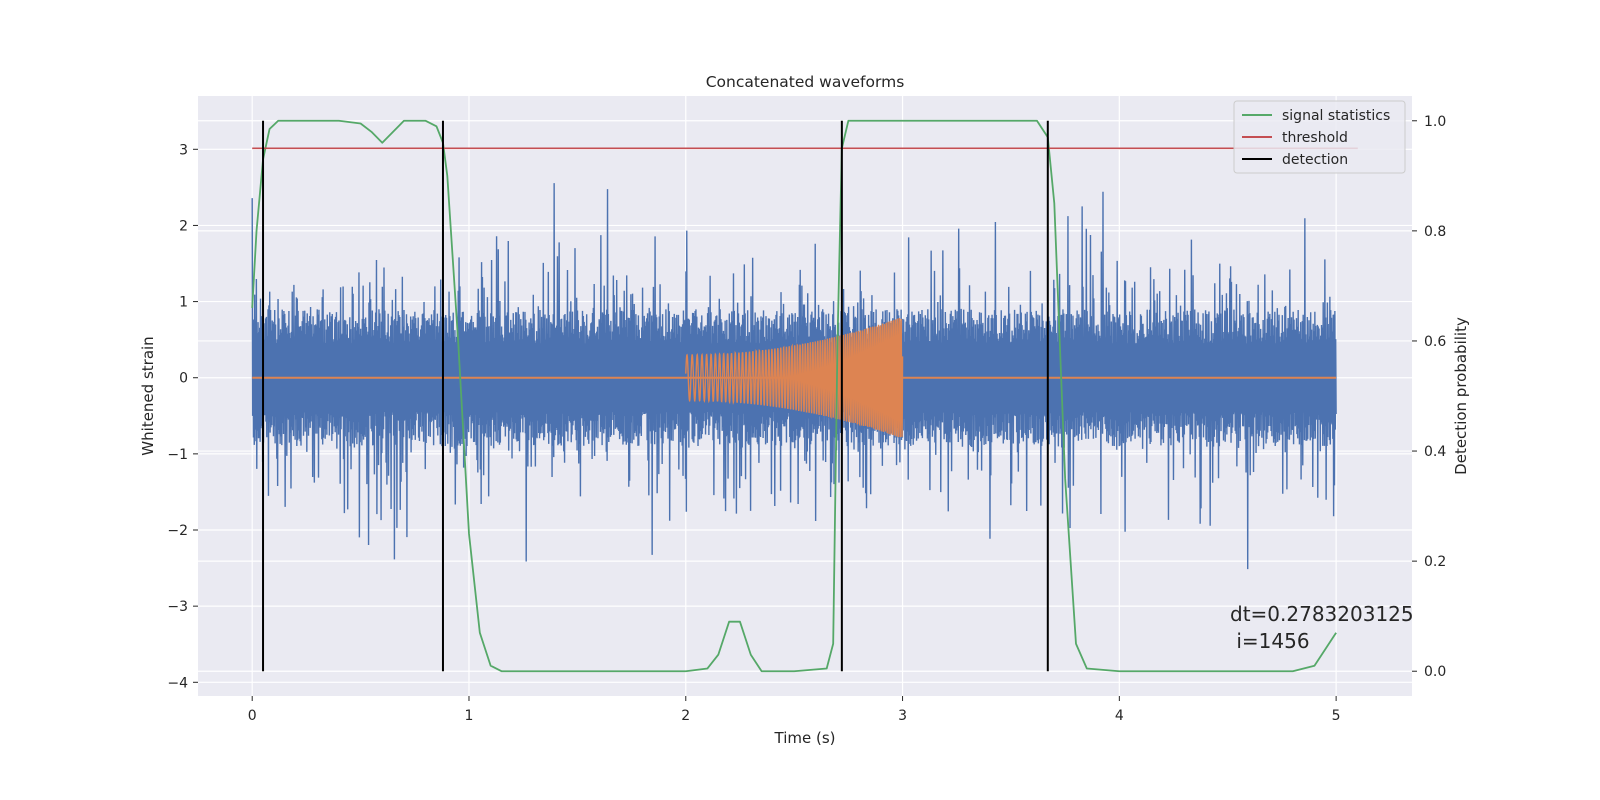 The width and height of the screenshot is (1600, 800). What do you see at coordinates (1315, 138) in the screenshot?
I see `legend-label: threshold` at bounding box center [1315, 138].